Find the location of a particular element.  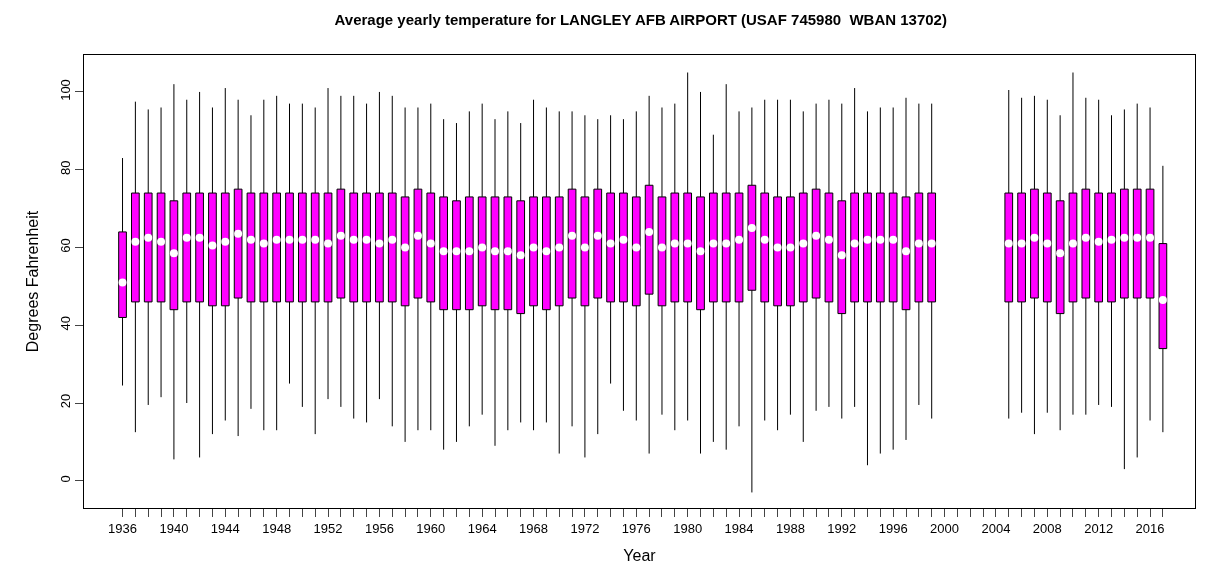

chart-title: Average yearly temperature for LANGLEY AFB AIRPORT (USAF 745980 WBAN 13702) is located at coordinates (640, 20).